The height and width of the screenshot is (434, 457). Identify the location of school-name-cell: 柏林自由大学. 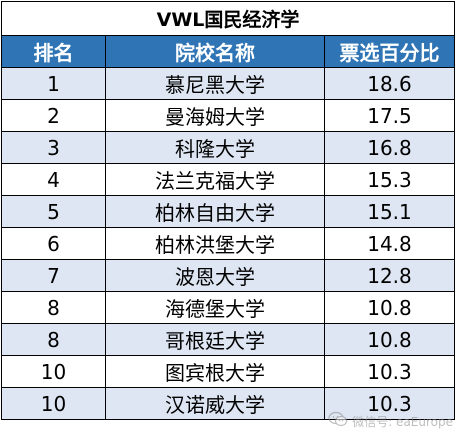
(215, 211).